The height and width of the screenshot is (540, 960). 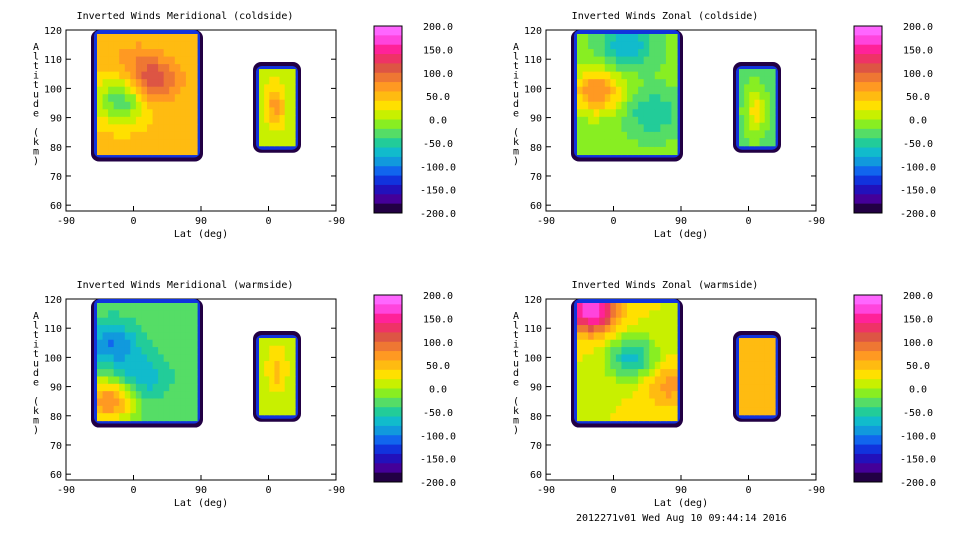 I want to click on x-tick-label: -90, so click(x=546, y=221).